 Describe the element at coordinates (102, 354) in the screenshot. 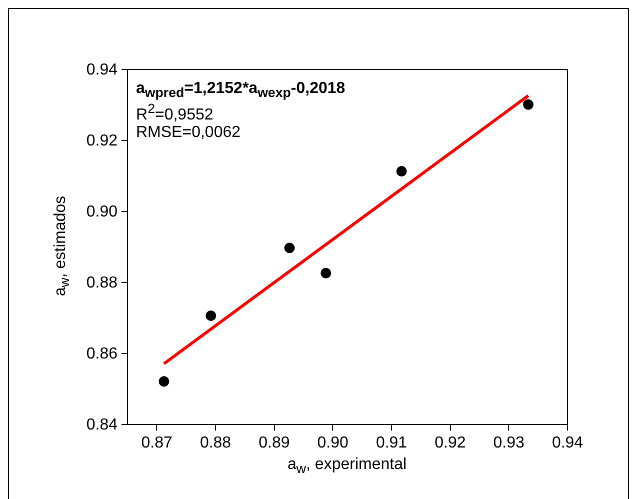

I see `y-tick-label: 0.86` at that location.